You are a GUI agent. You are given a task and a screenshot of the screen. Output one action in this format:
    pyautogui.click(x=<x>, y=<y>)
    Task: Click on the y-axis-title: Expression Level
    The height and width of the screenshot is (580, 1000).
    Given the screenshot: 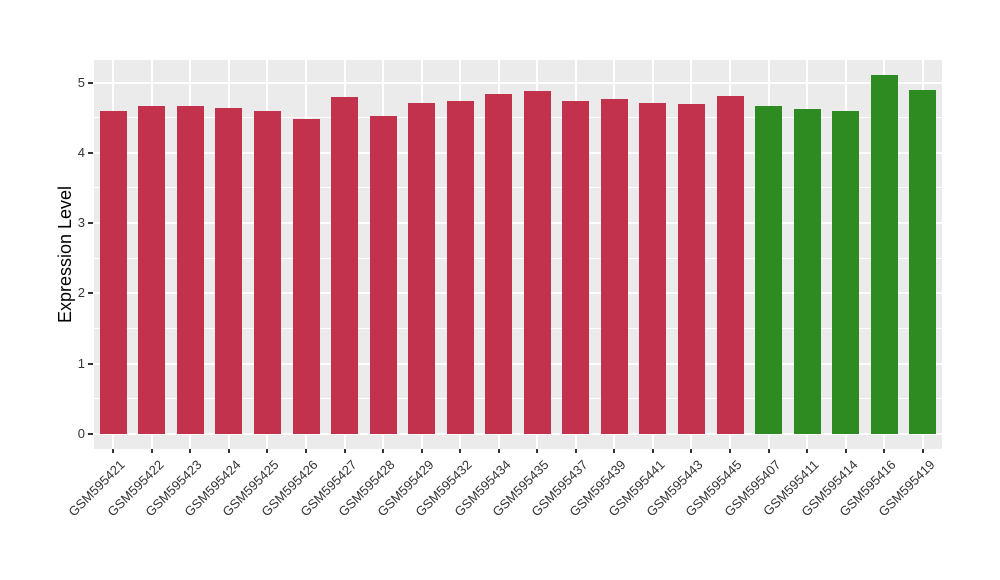 What is the action you would take?
    pyautogui.click(x=66, y=254)
    